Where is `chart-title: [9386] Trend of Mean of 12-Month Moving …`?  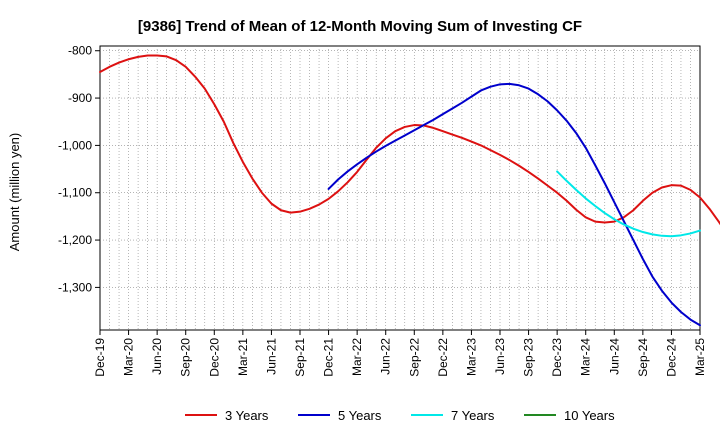
chart-title: [9386] Trend of Mean of 12-Month Moving … is located at coordinates (360, 26).